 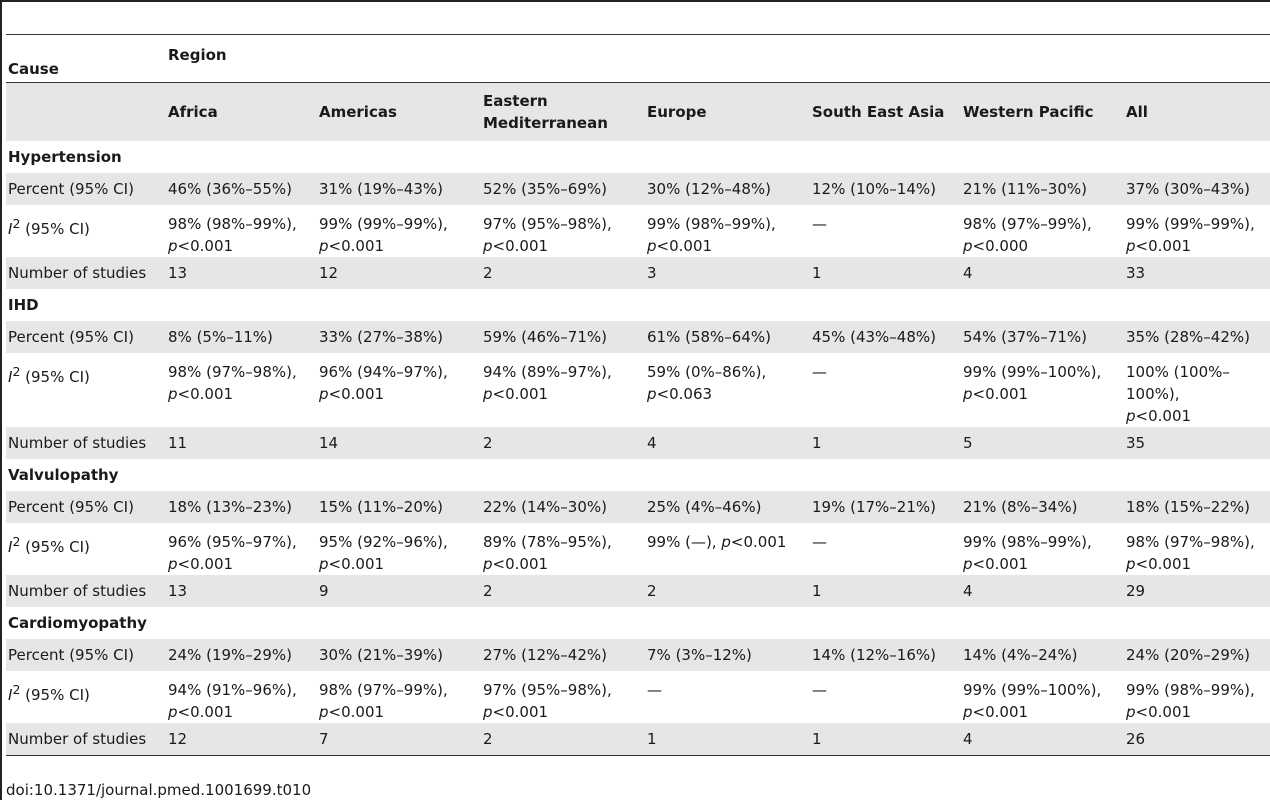 What do you see at coordinates (232, 690) in the screenshot?
I see `i2-line: 94% (91%–96%),` at bounding box center [232, 690].